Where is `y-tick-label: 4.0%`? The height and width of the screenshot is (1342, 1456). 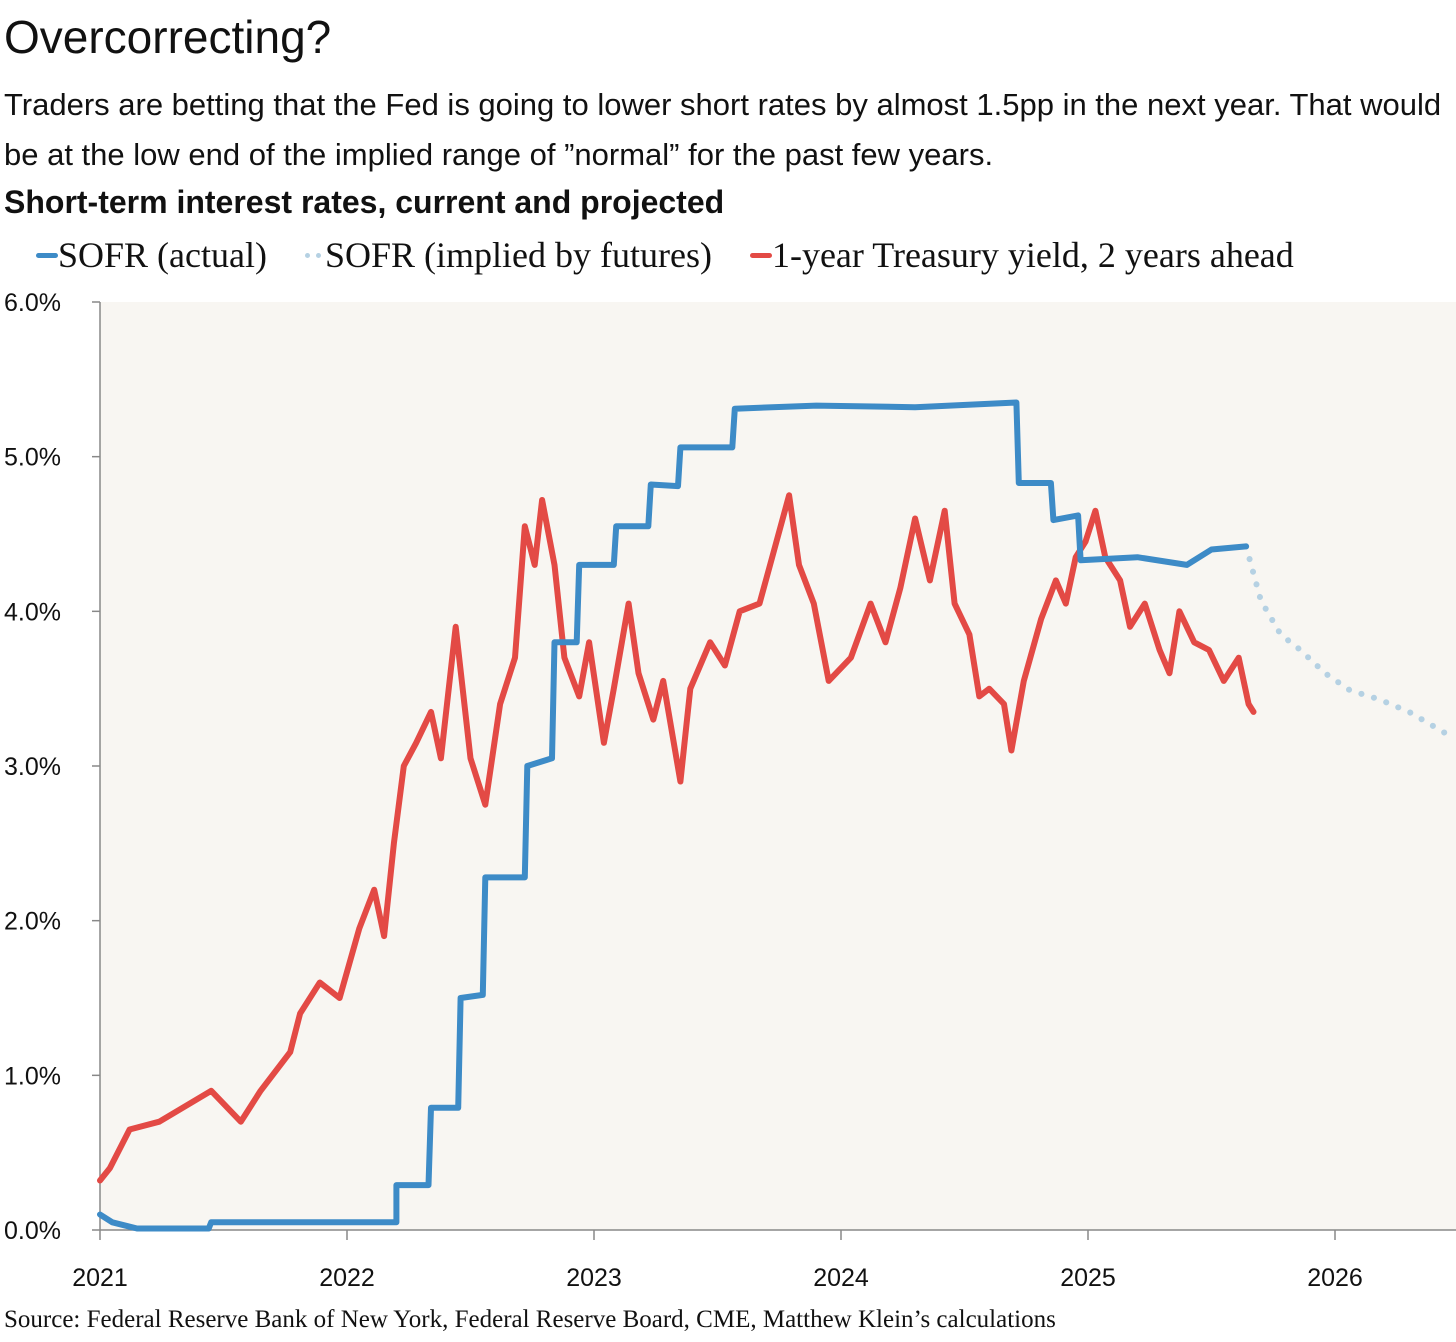
y-tick-label: 4.0% is located at coordinates (32, 612).